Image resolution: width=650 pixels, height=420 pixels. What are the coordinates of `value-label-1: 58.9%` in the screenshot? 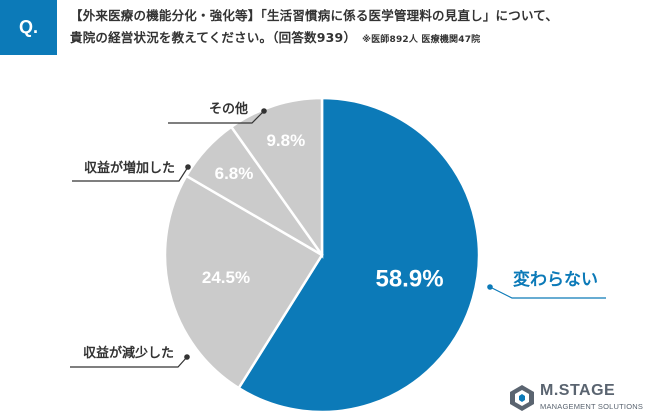 It's located at (409, 278).